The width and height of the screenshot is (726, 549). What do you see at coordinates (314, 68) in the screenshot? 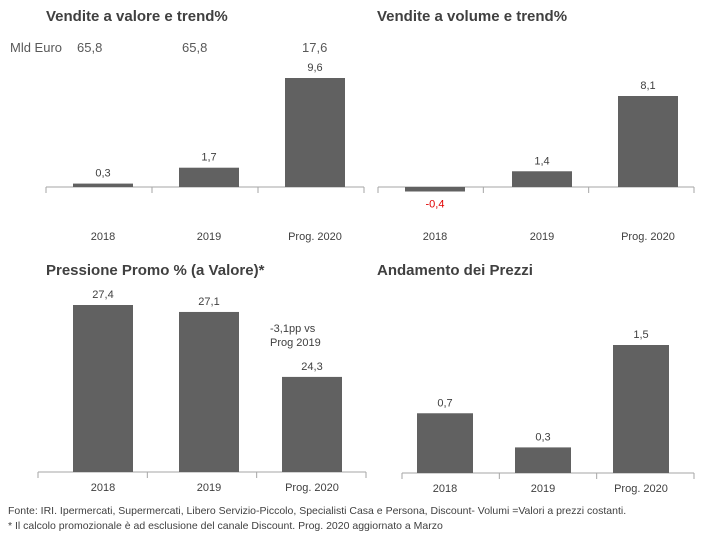
I see `data-label: 9,6` at bounding box center [314, 68].